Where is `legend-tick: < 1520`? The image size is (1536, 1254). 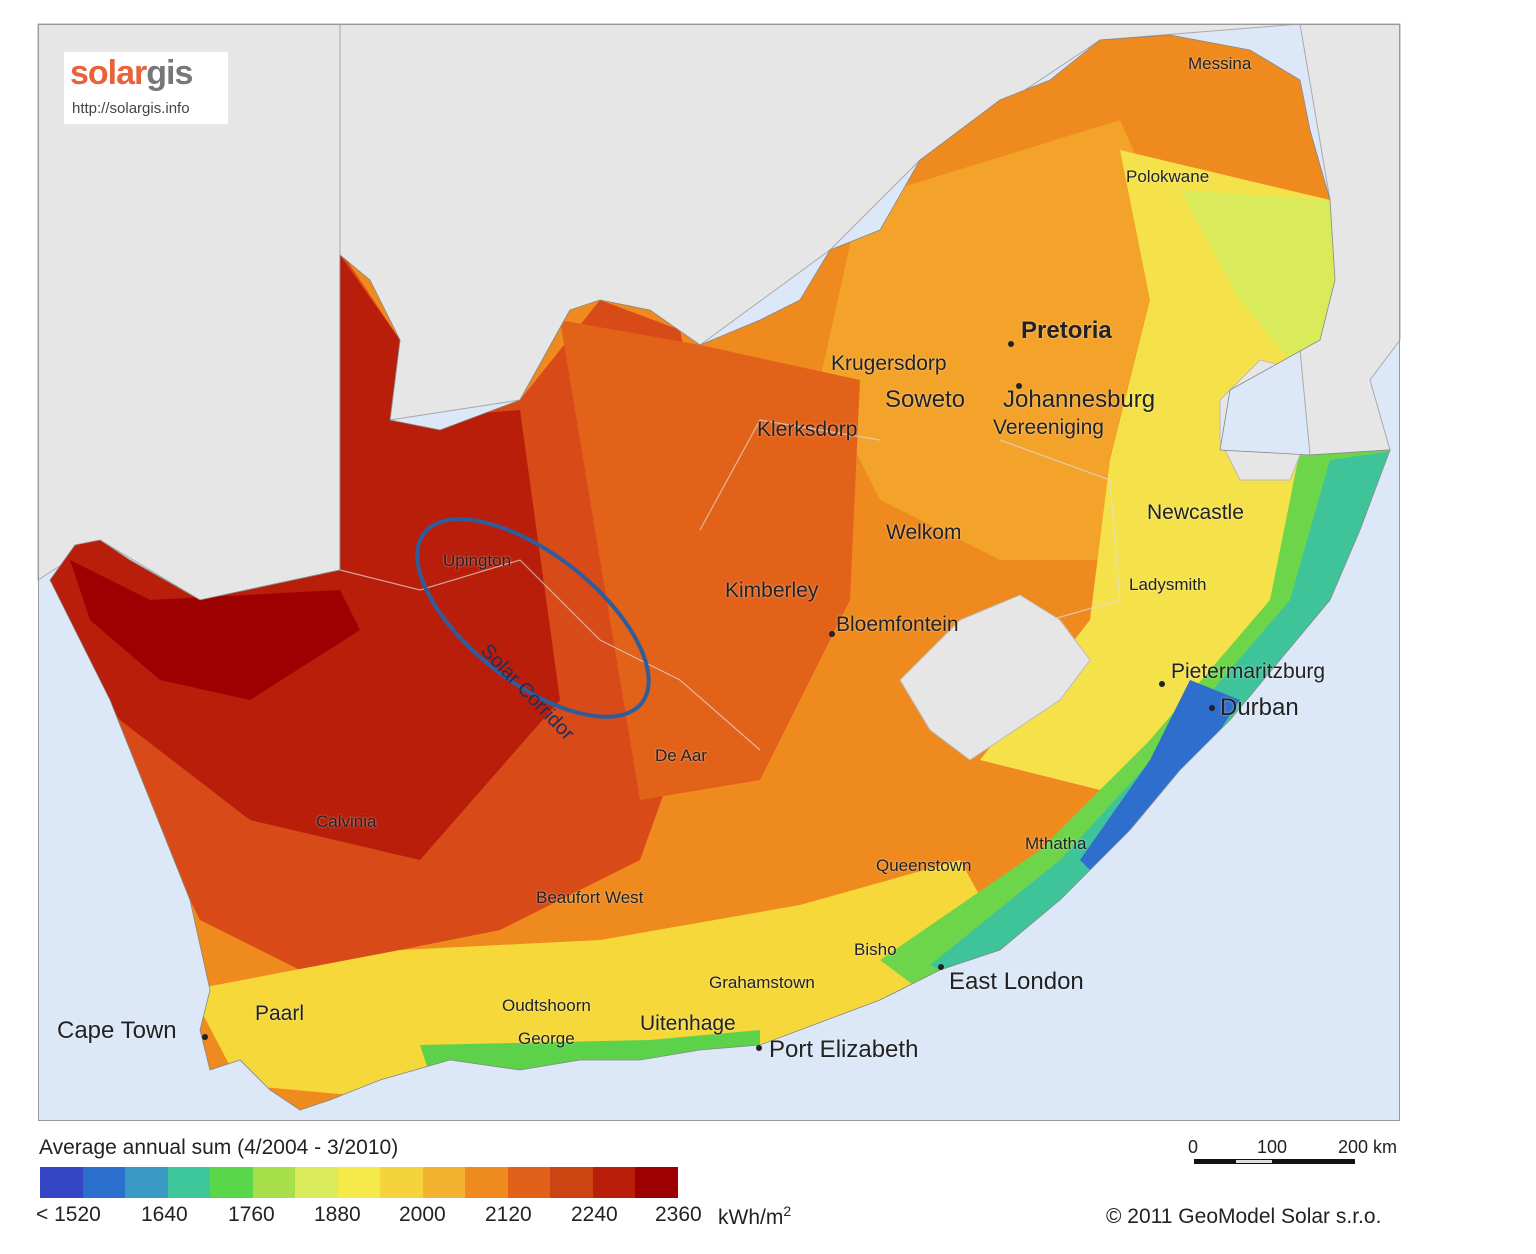 legend-tick: < 1520 is located at coordinates (68, 1214).